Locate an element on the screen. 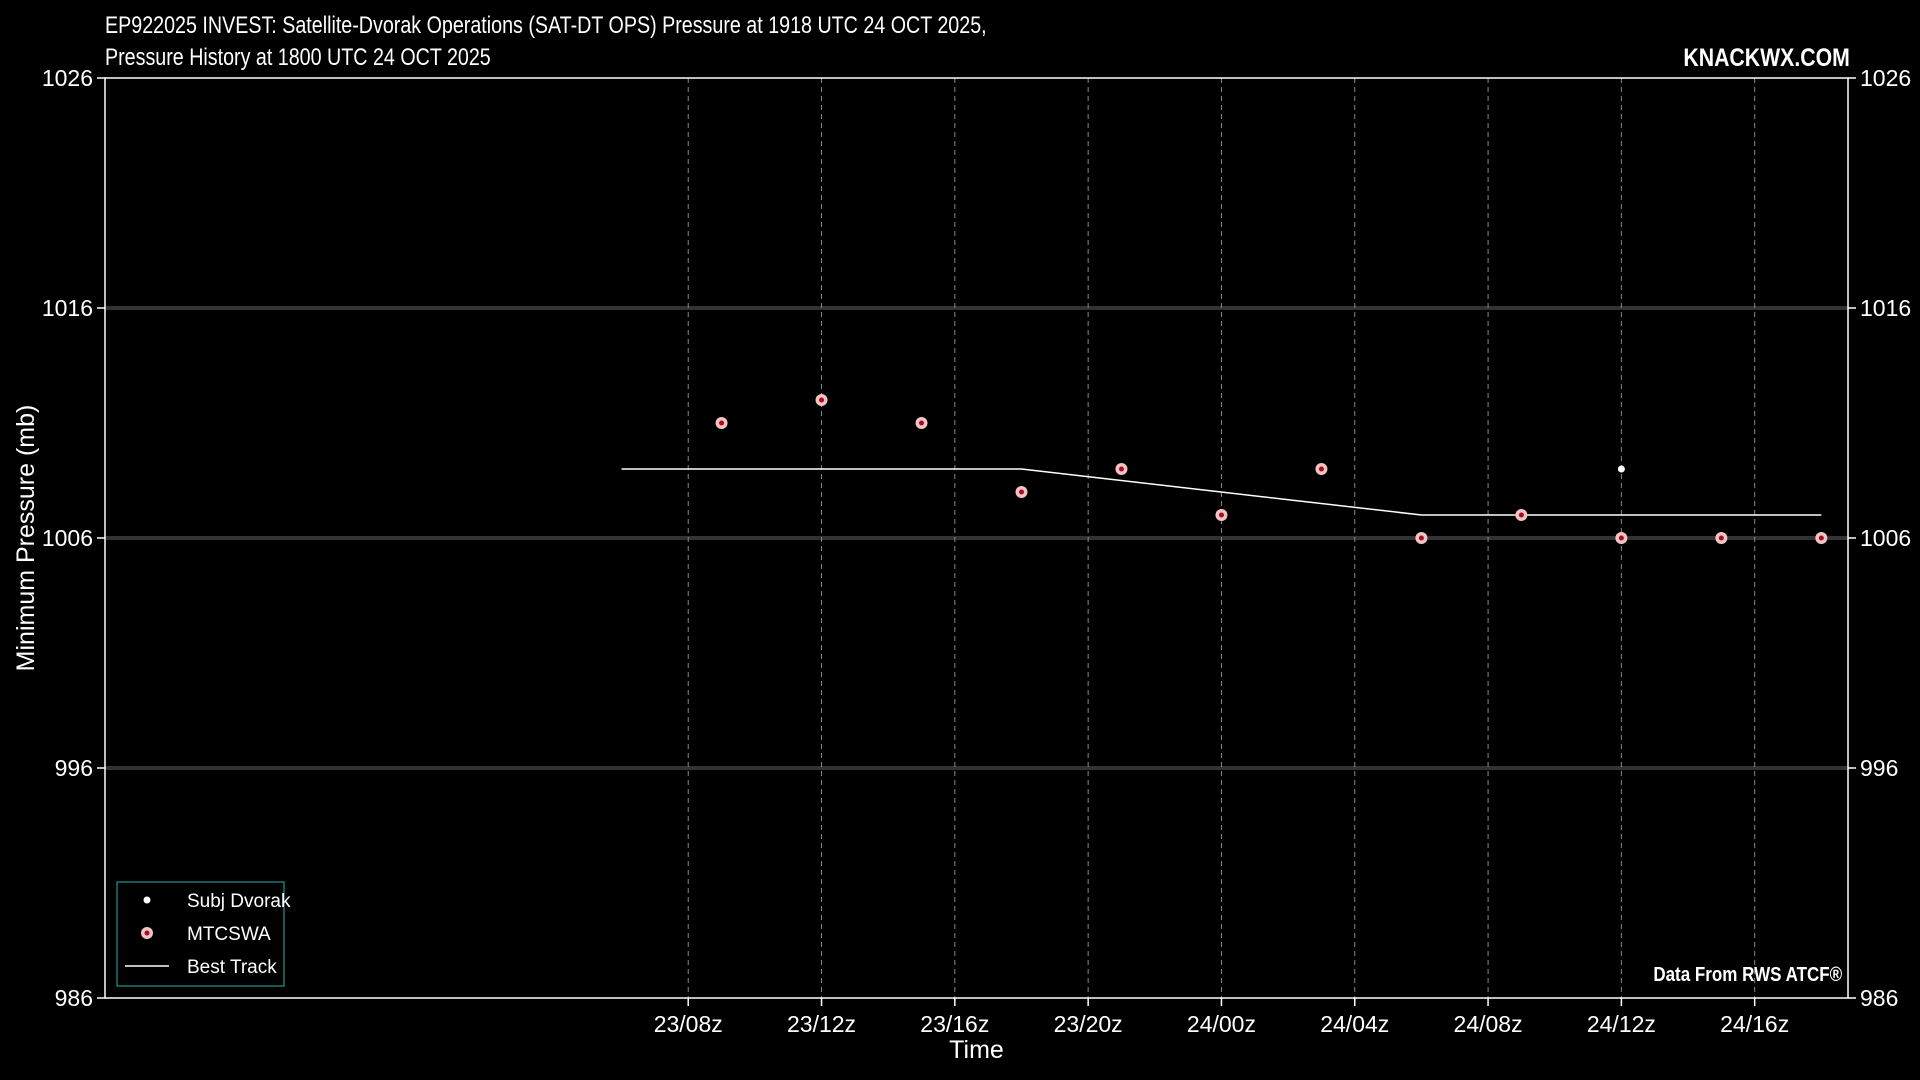  x-tick-label: 24/16z is located at coordinates (1754, 1024).